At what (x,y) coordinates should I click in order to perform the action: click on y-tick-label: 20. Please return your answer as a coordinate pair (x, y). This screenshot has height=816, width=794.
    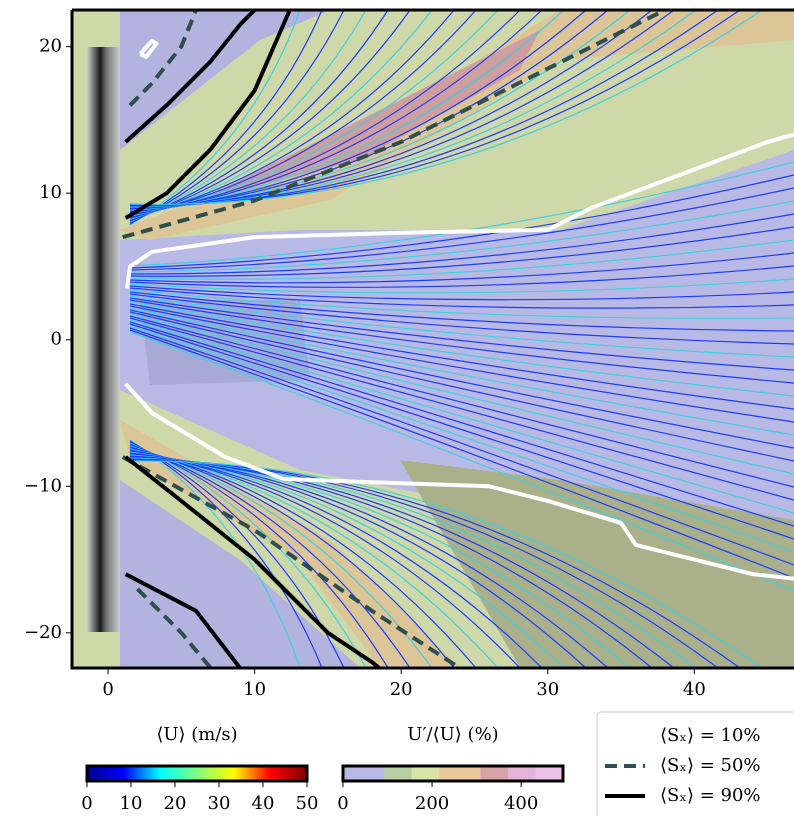
    Looking at the image, I should click on (50, 46).